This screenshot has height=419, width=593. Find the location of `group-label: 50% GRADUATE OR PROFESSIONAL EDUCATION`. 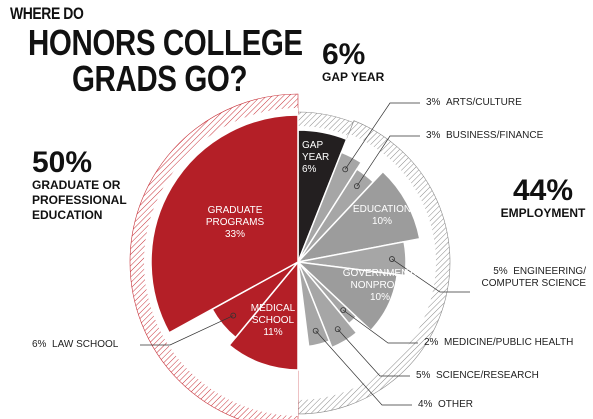

group-label: 50% GRADUATE OR PROFESSIONAL EDUCATION is located at coordinates (79, 185).